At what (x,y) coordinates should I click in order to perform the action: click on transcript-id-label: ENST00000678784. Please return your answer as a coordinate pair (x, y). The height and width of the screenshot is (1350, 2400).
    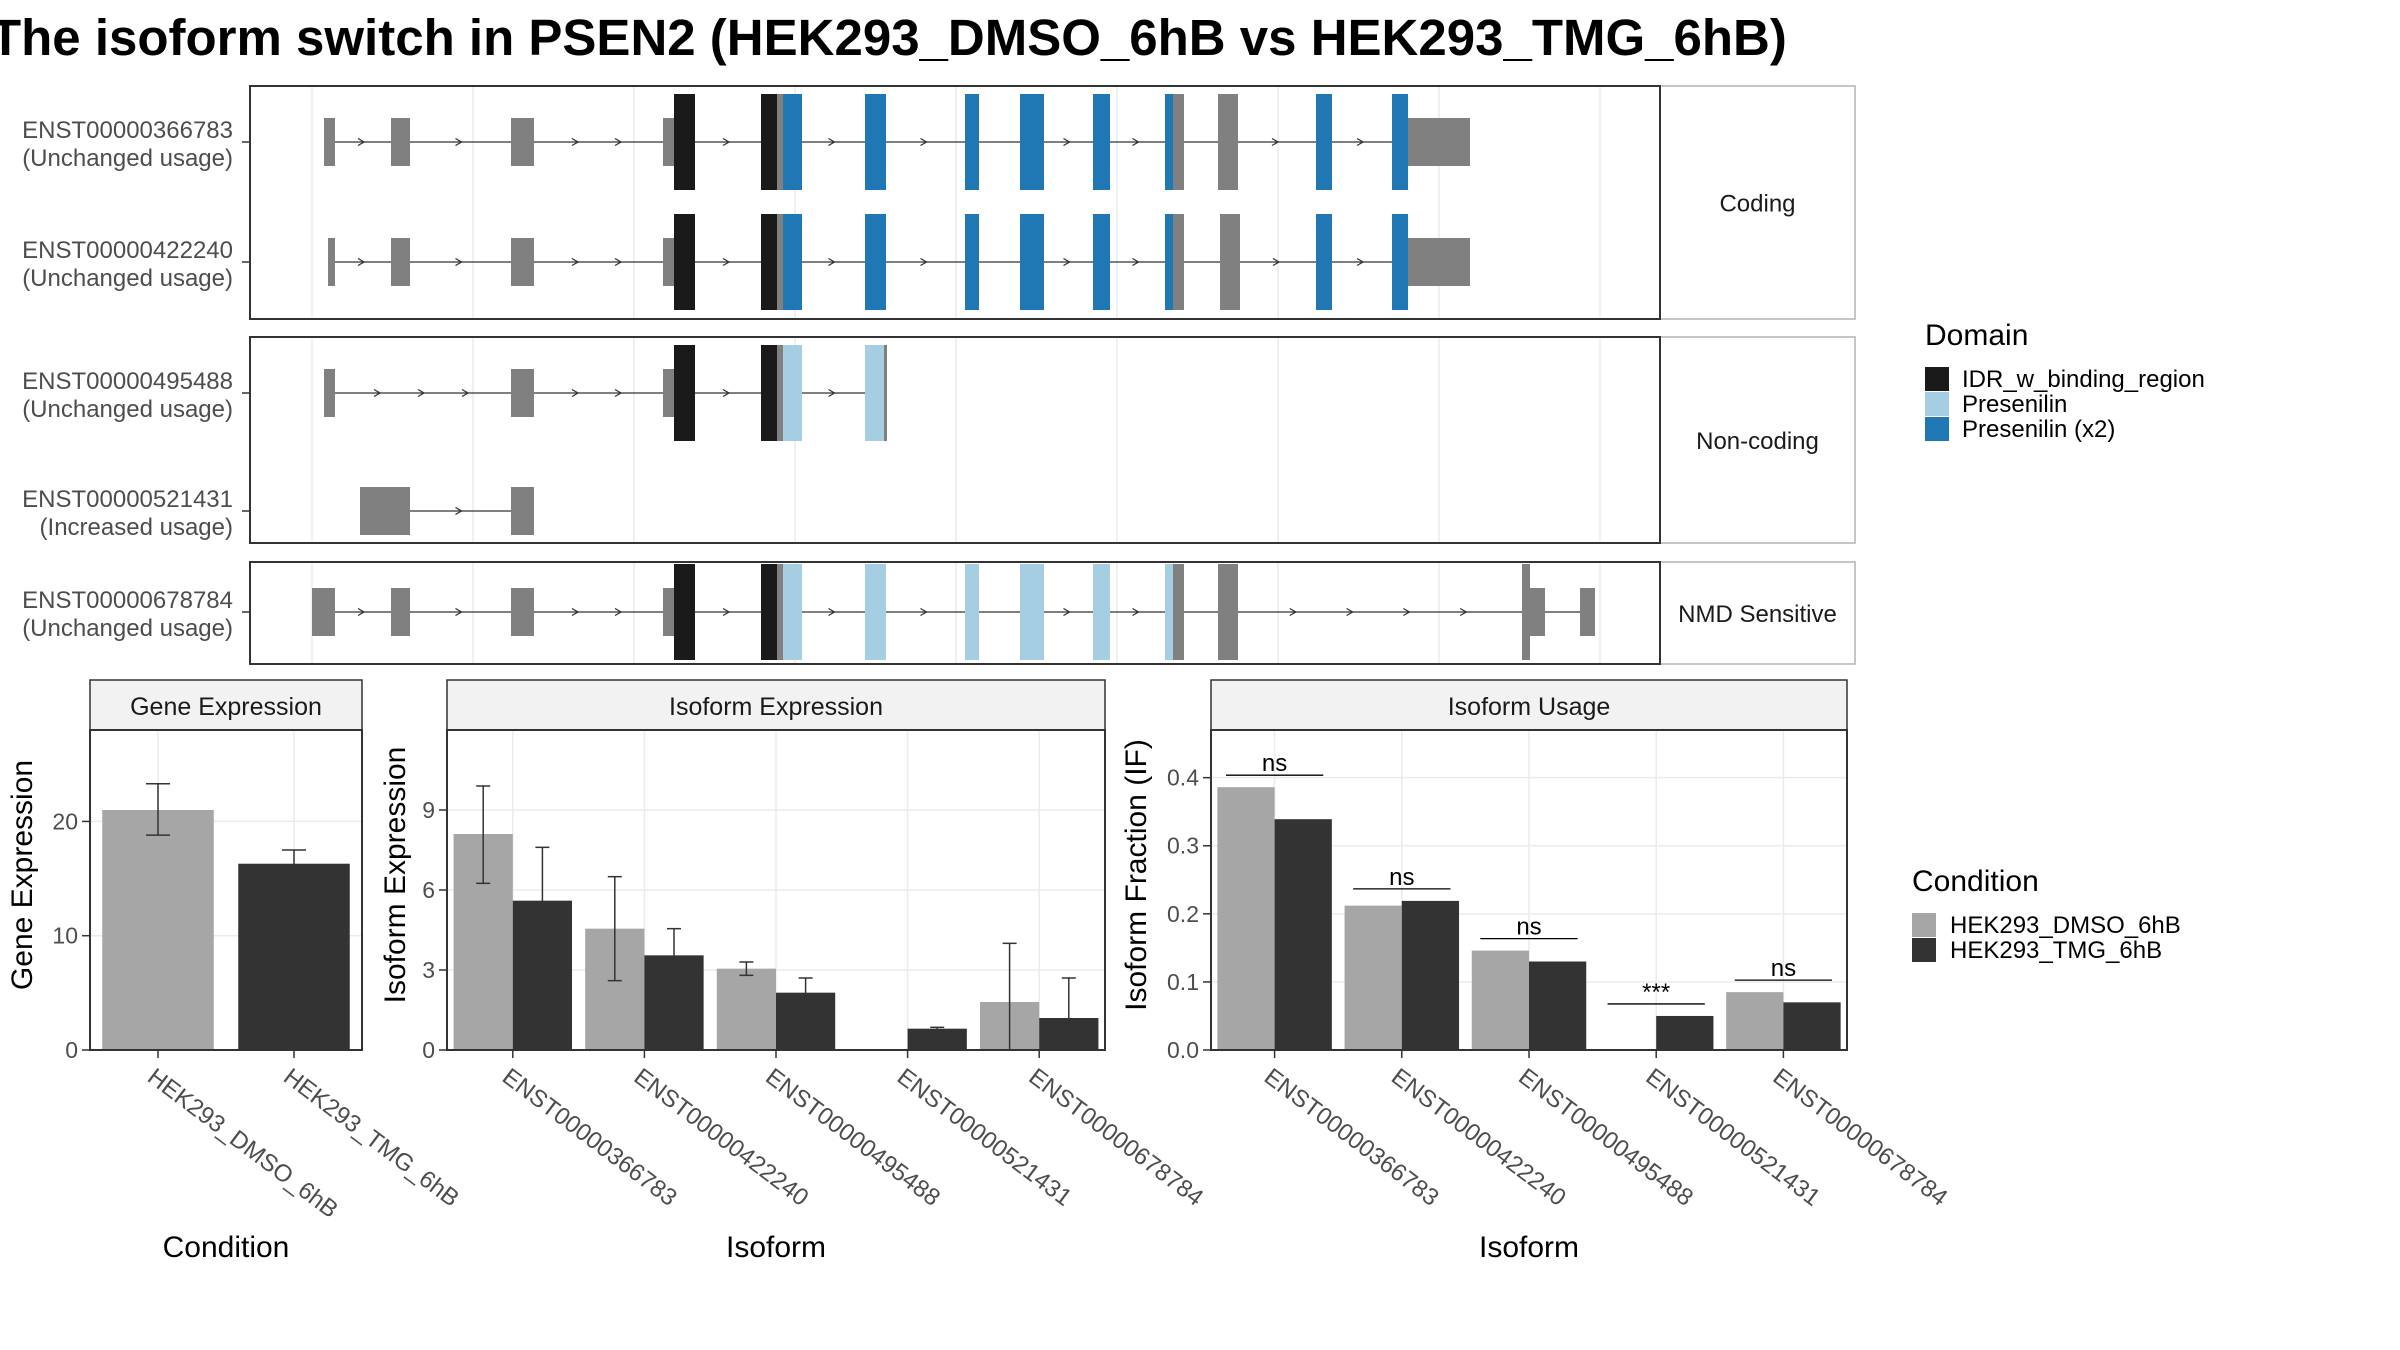
    Looking at the image, I should click on (127, 600).